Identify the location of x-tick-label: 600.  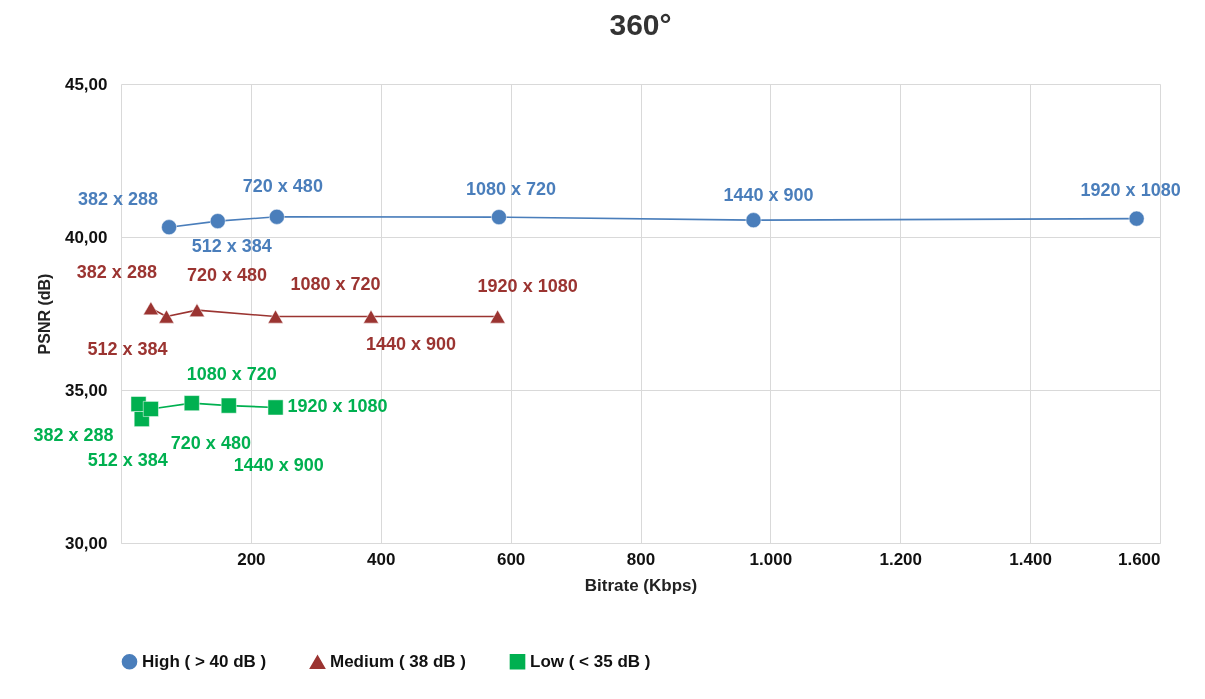
(511, 559).